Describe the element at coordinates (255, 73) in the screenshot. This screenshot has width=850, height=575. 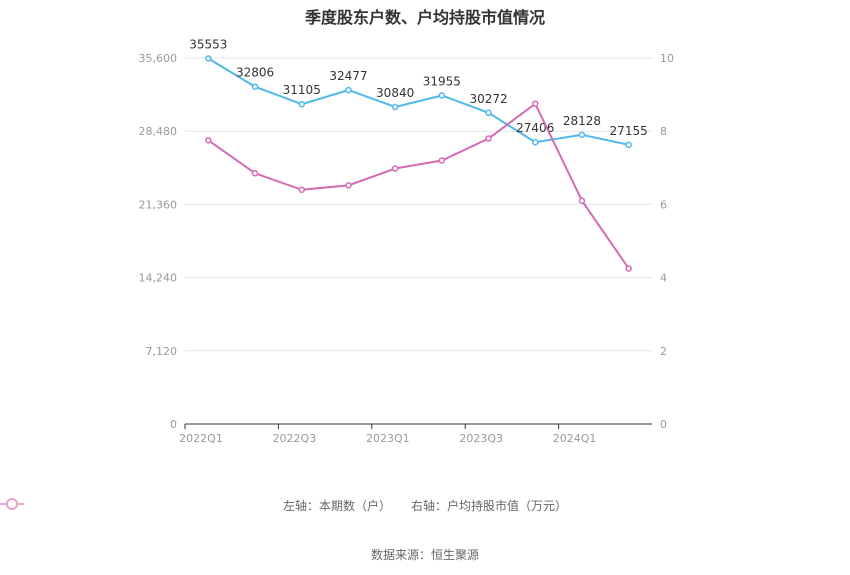
I see `data-label: 32806` at that location.